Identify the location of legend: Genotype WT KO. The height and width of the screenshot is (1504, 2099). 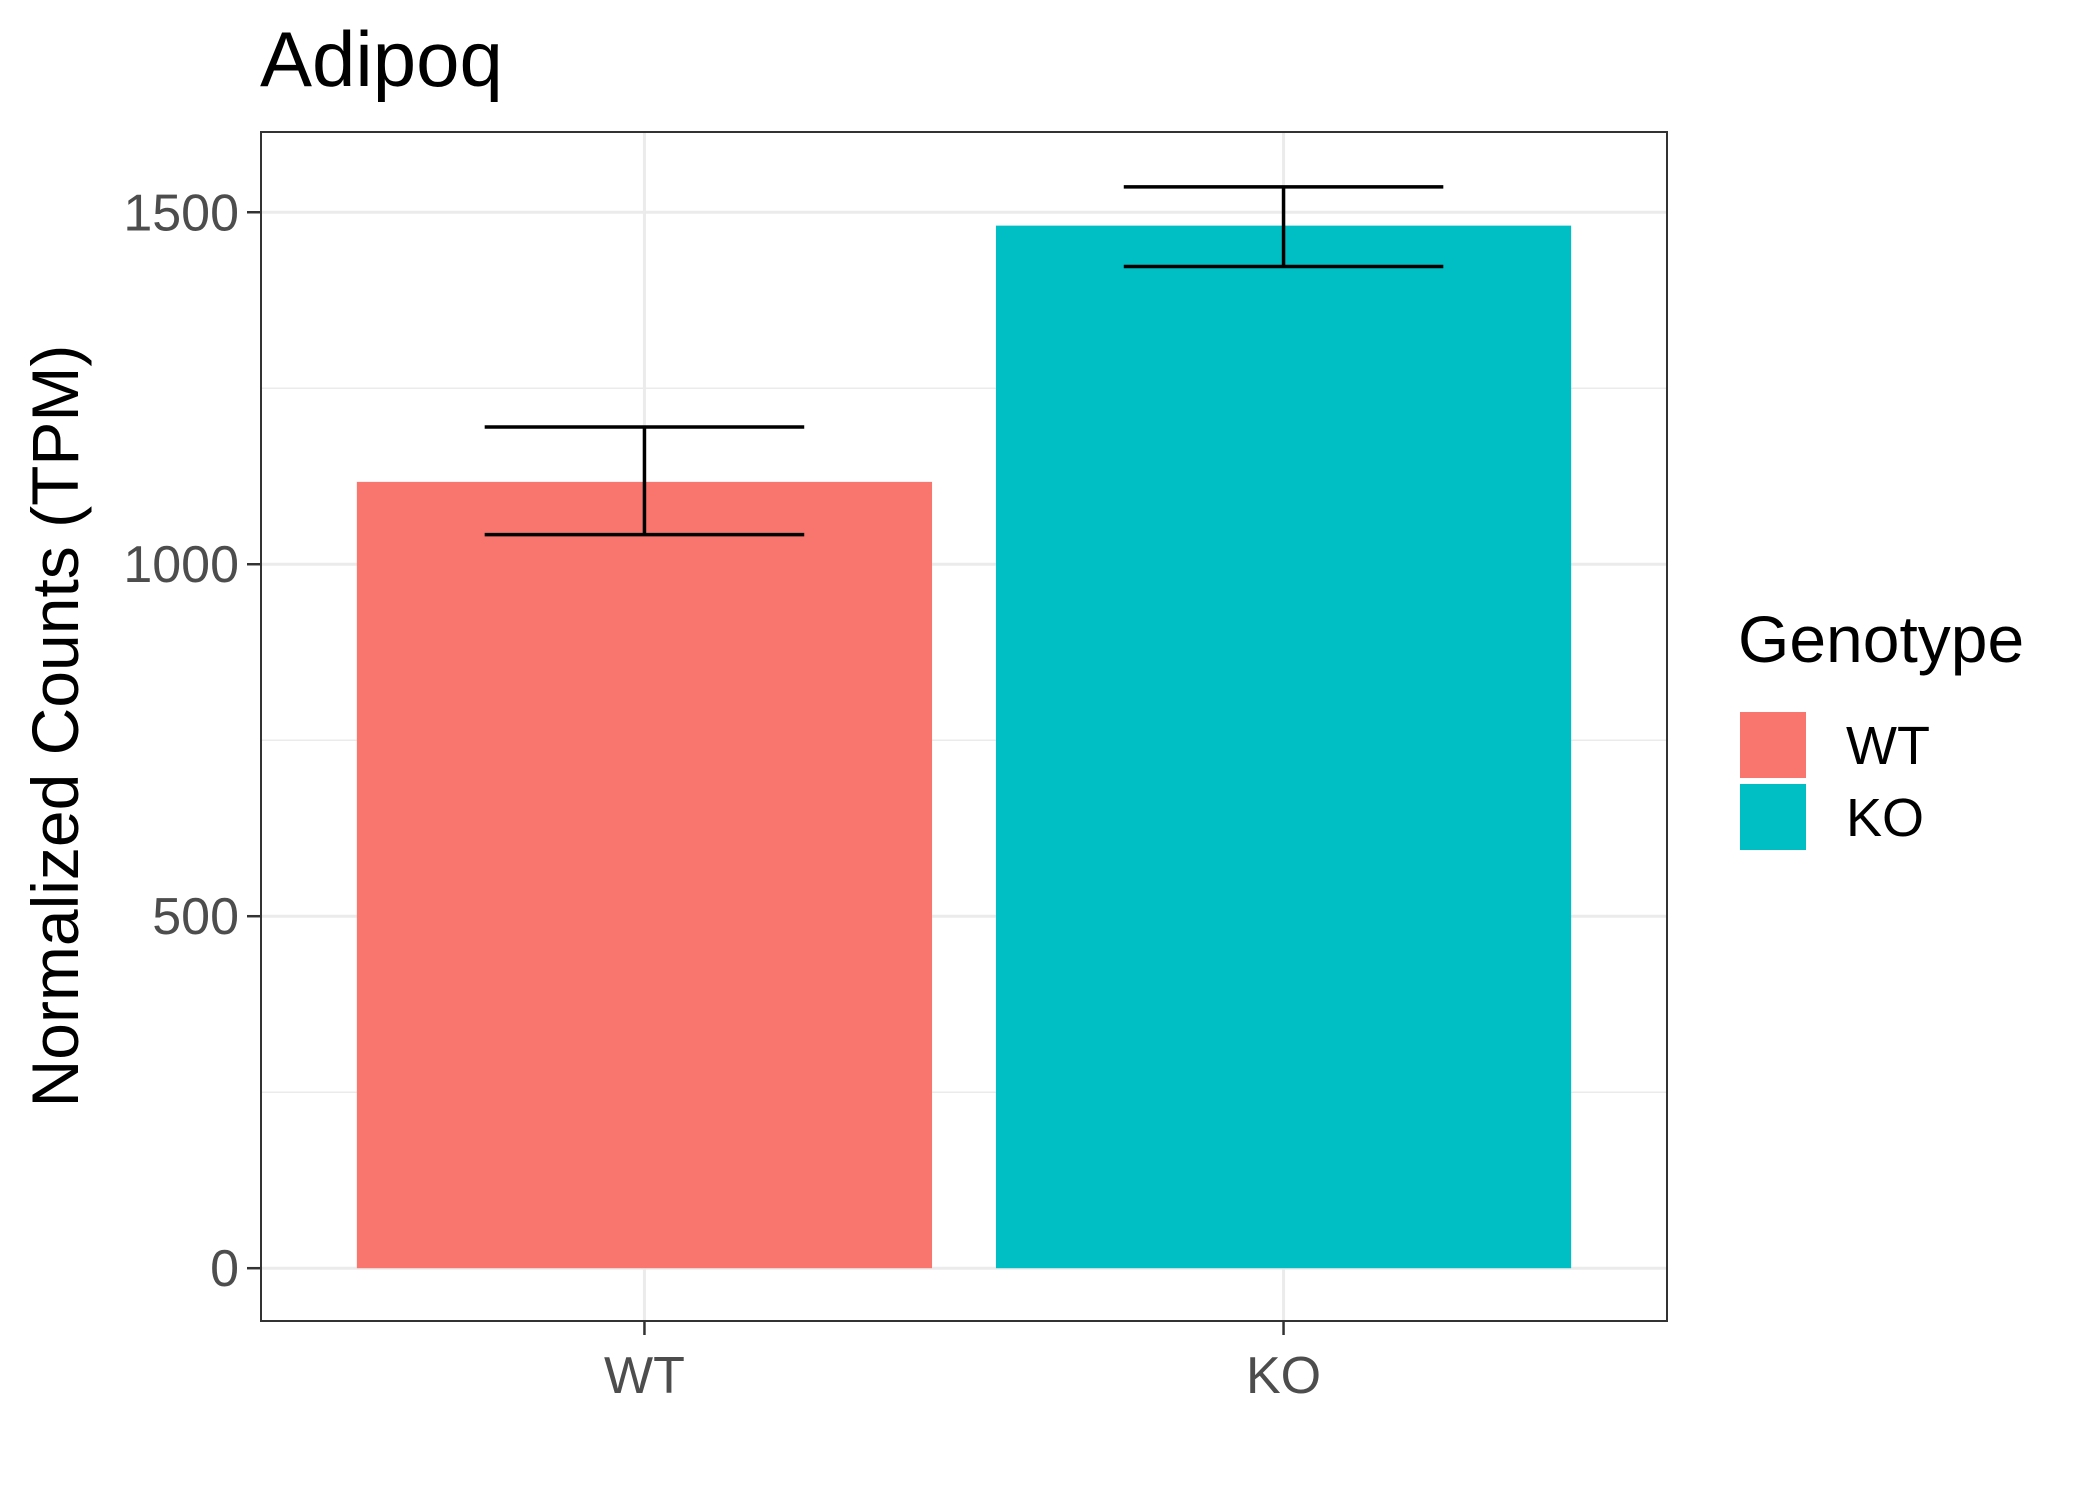
(1881, 726).